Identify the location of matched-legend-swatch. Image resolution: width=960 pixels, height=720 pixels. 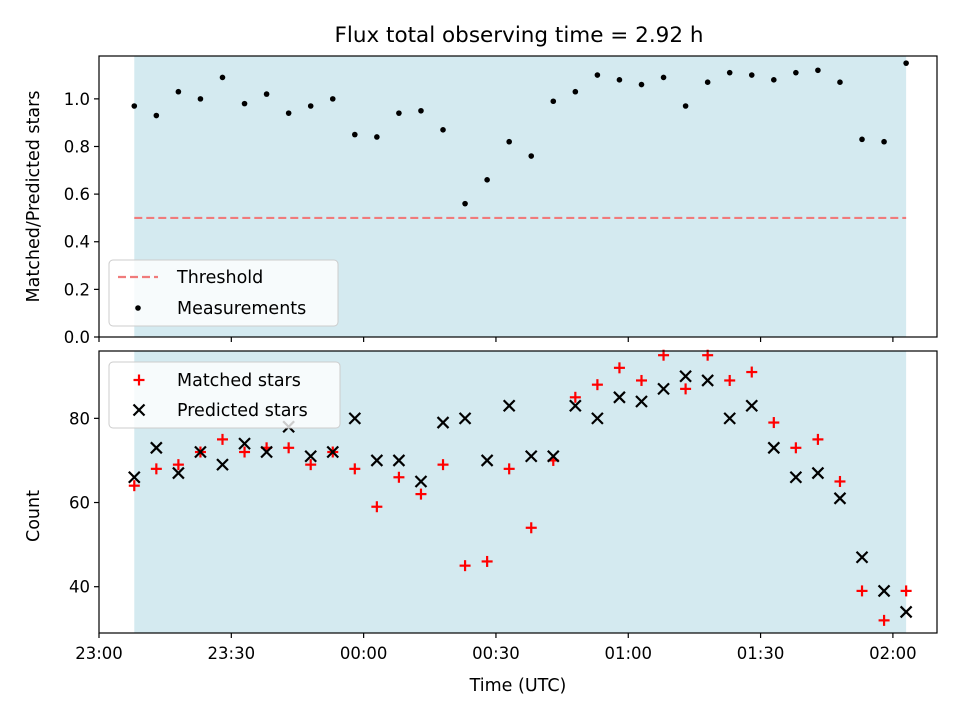
(139, 380).